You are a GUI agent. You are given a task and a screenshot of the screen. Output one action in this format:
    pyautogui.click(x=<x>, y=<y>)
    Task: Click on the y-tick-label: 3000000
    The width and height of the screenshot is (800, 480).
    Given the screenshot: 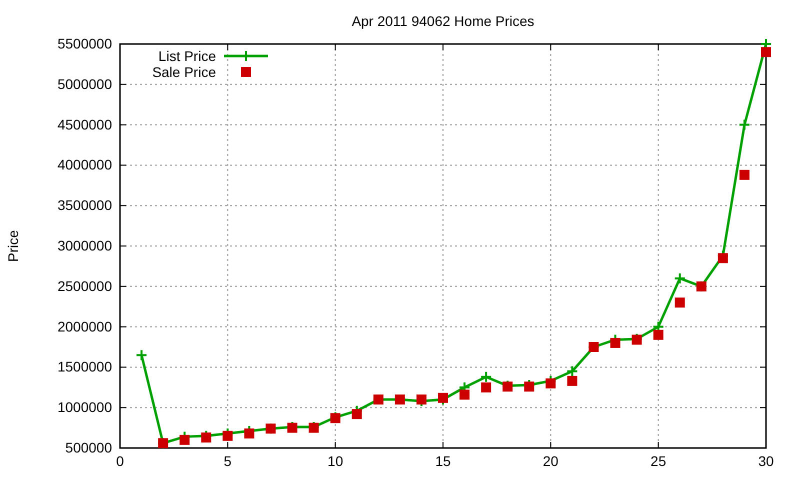 What is the action you would take?
    pyautogui.click(x=84, y=245)
    